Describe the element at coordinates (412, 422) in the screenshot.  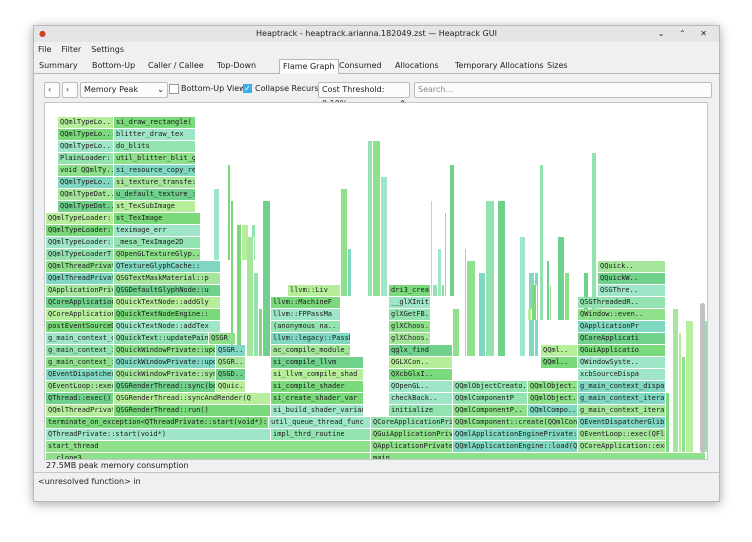
I see `flame-block: QCoreApplicationPri` at that location.